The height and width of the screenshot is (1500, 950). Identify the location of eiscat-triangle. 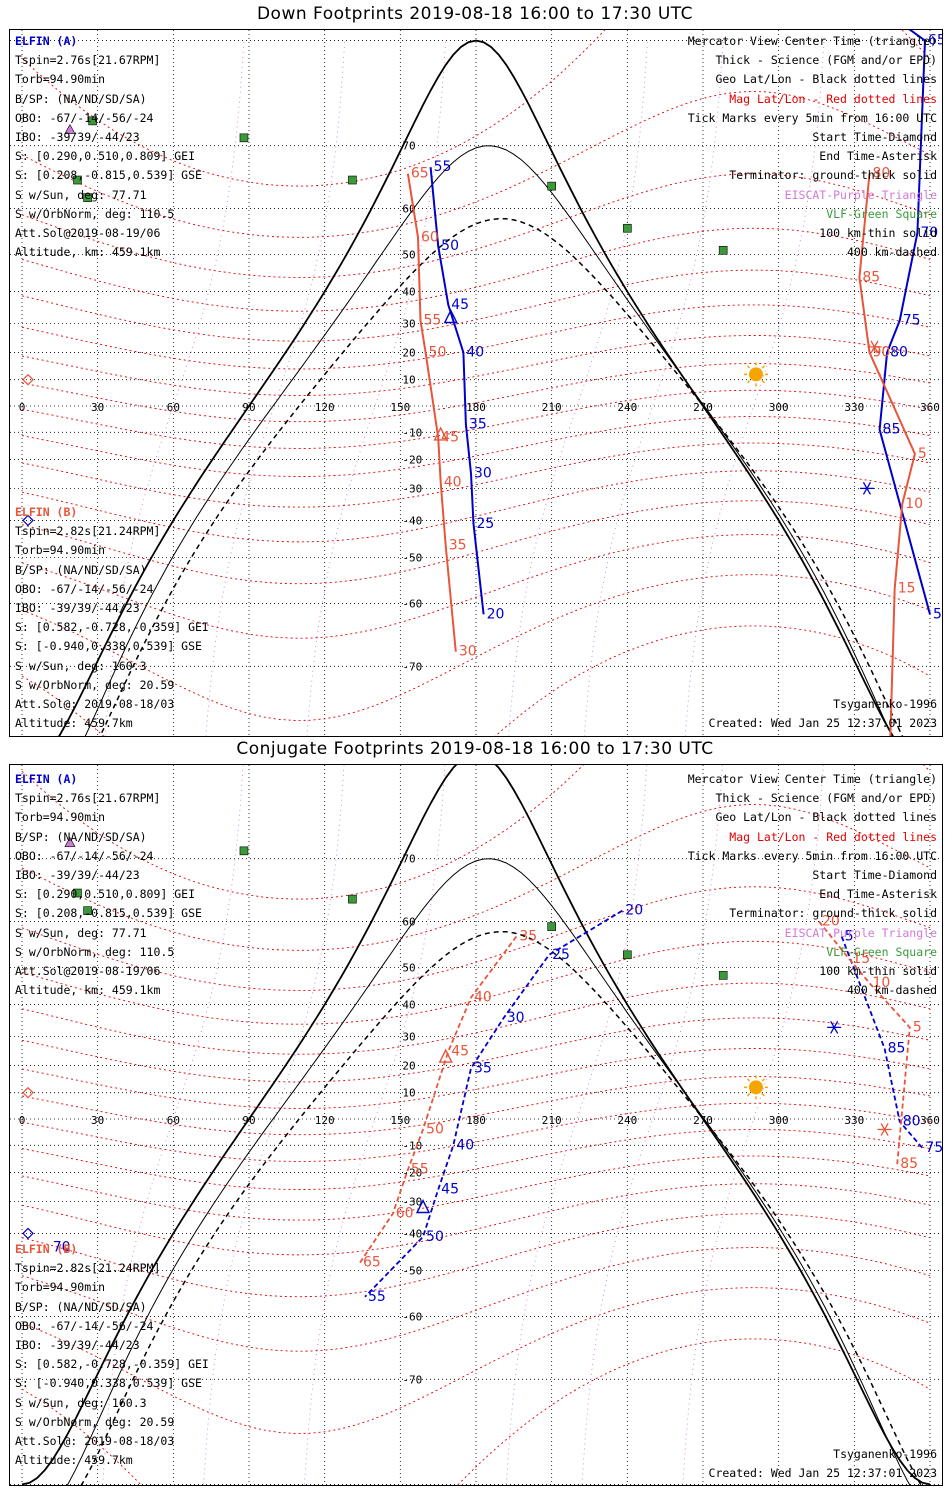
(70, 128).